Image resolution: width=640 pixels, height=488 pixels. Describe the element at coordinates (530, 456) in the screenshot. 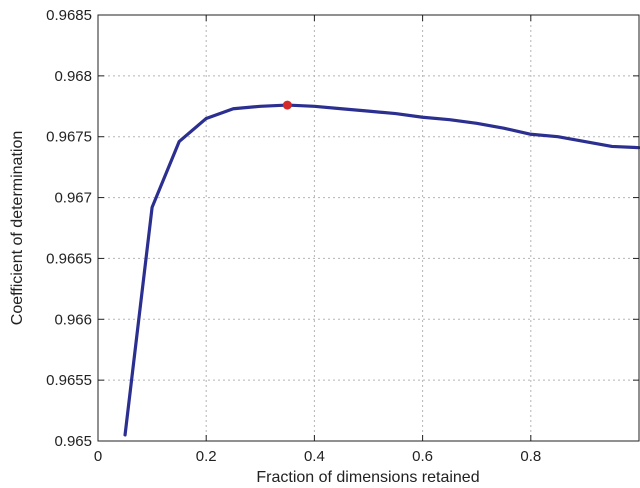

I see `x-tick-label: 0.8` at that location.